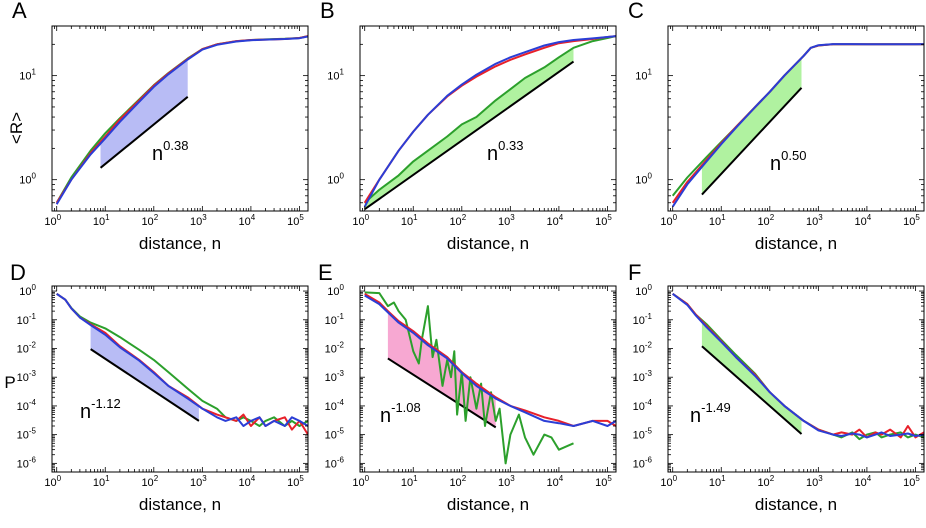  Describe the element at coordinates (634, 272) in the screenshot. I see `panel-letter-f: F` at that location.